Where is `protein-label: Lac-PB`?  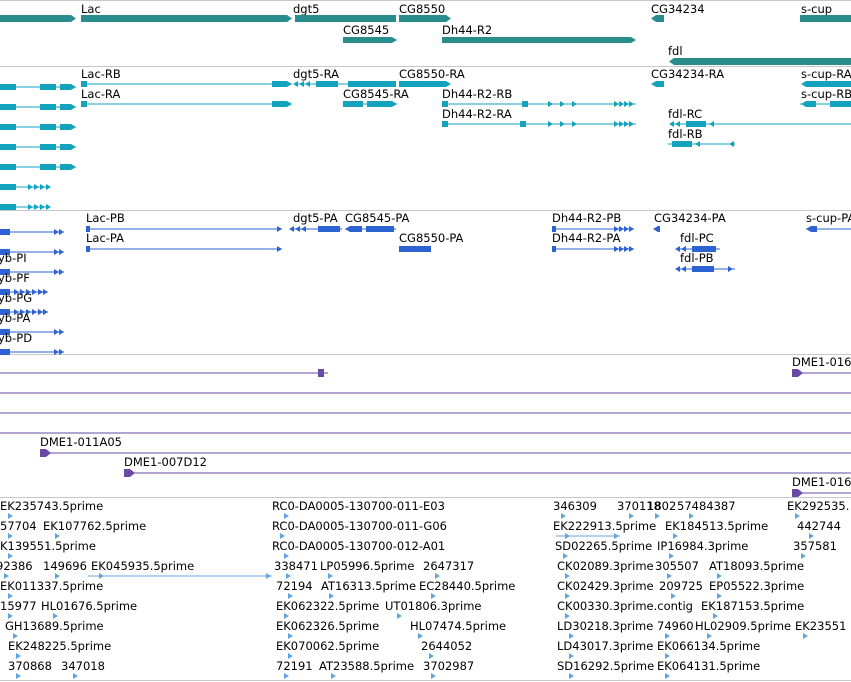
protein-label: Lac-PB is located at coordinates (105, 218).